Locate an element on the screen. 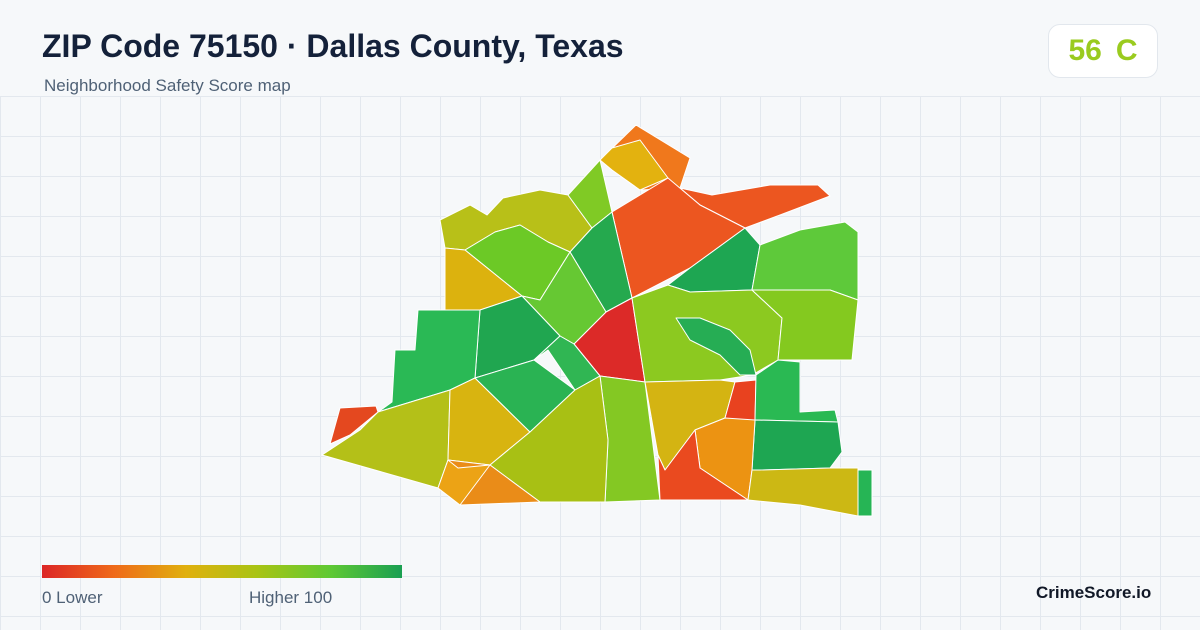 This screenshot has height=630, width=1200. map-region-east-lime is located at coordinates (805, 325).